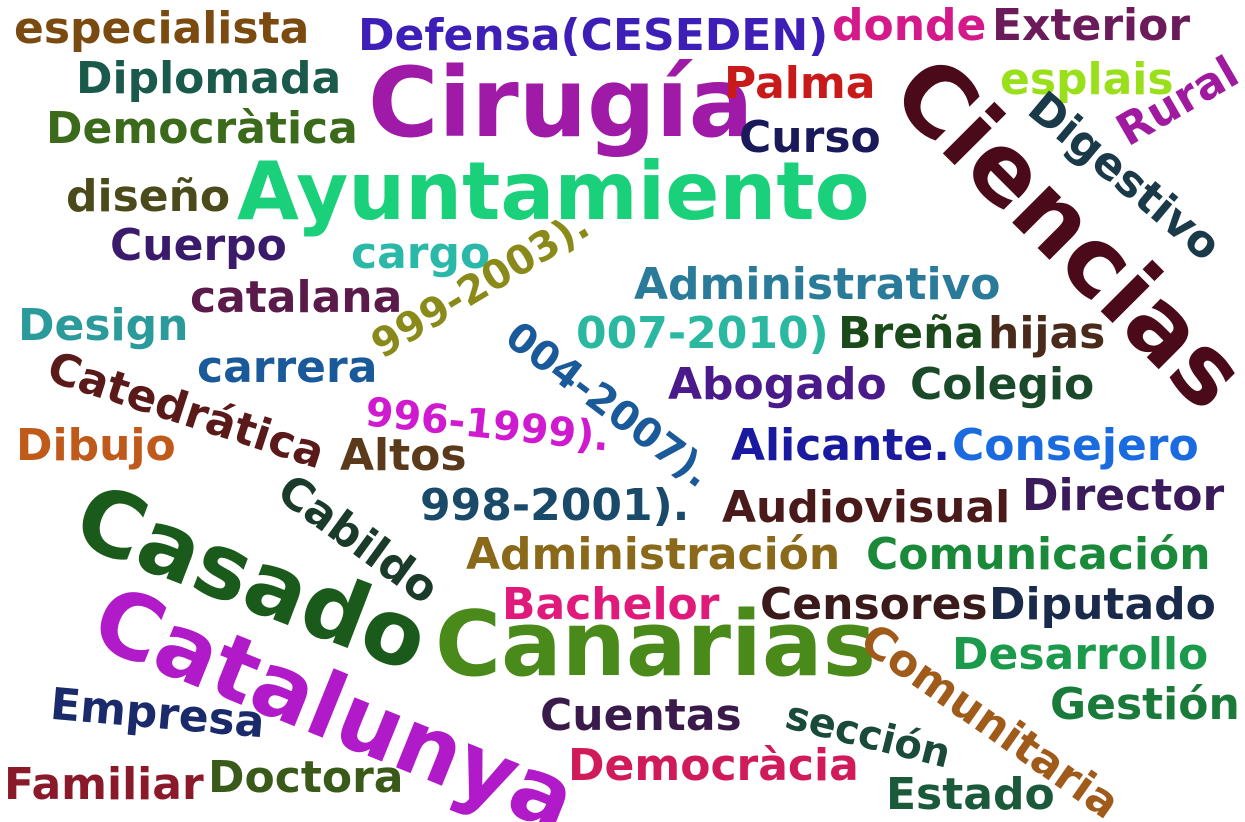 The height and width of the screenshot is (822, 1245). What do you see at coordinates (1080, 654) in the screenshot?
I see `word-desarrollo: Desarrollo` at bounding box center [1080, 654].